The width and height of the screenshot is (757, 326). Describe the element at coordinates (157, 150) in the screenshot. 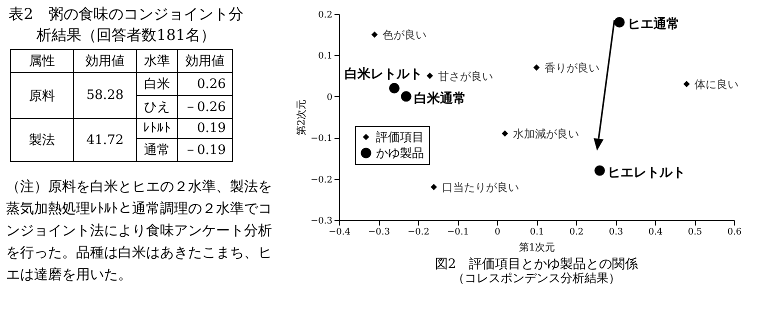

I see `text: 通常` at that location.